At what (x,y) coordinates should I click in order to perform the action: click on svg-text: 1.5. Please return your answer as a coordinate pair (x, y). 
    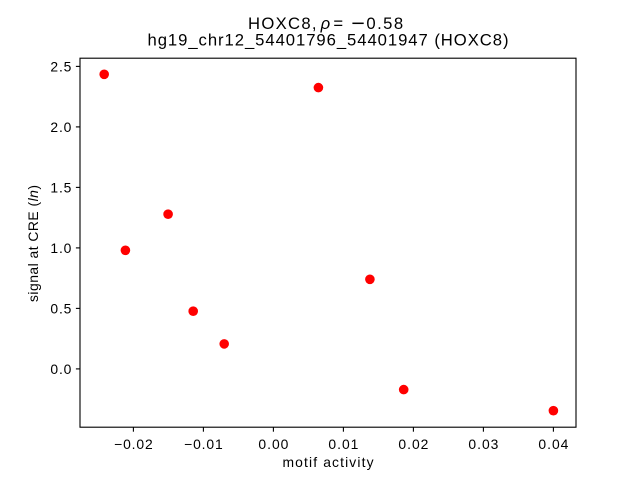
    Looking at the image, I should click on (60, 187).